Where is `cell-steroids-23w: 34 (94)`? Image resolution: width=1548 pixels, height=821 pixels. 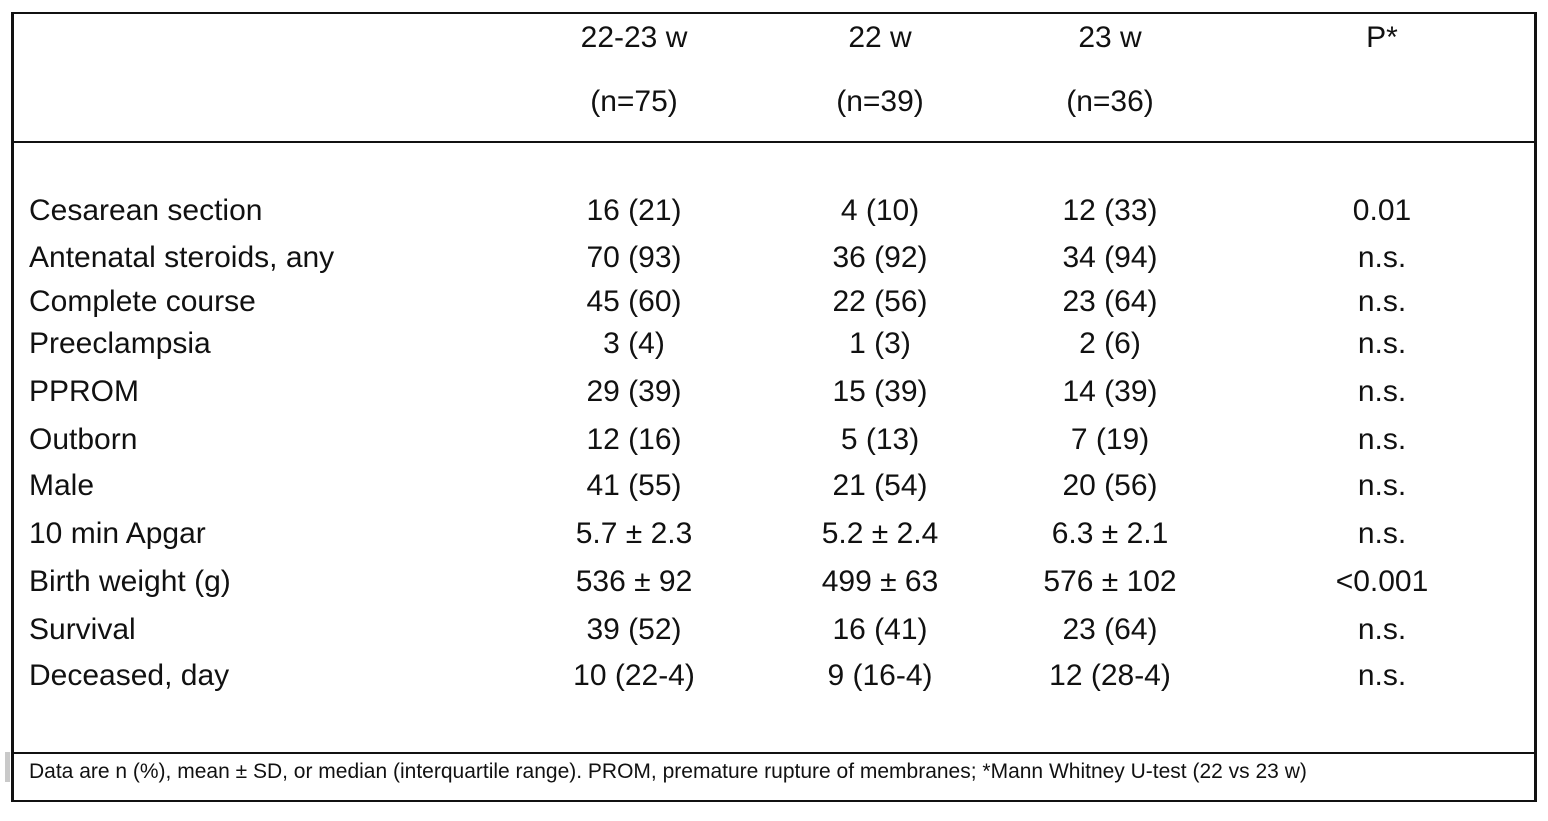 cell-steroids-23w: 34 (94) is located at coordinates (1110, 257).